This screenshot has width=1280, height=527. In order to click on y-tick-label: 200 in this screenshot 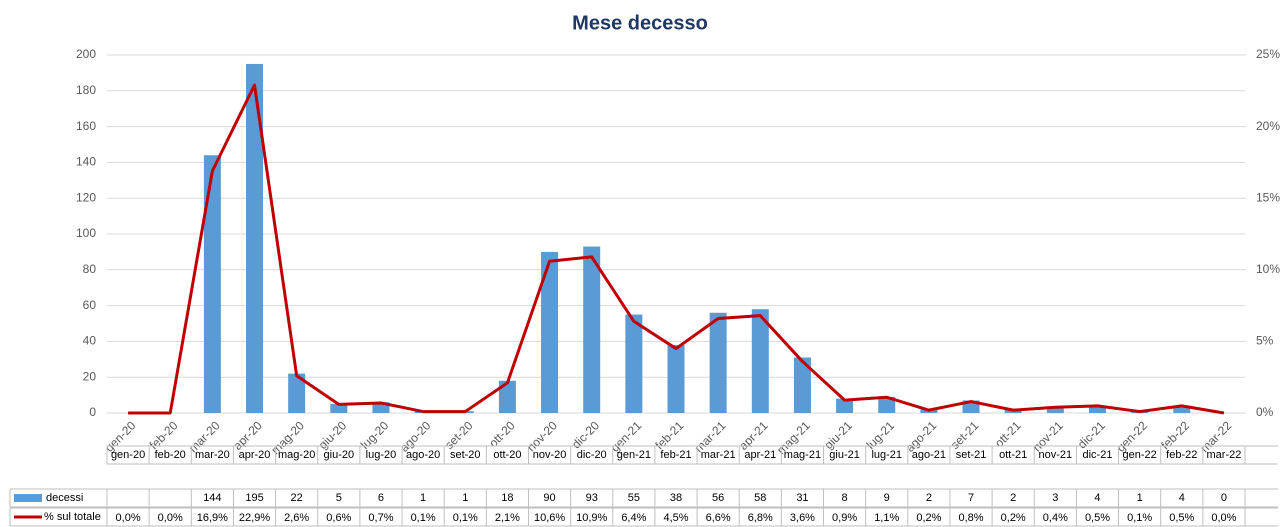, I will do `click(86, 54)`.